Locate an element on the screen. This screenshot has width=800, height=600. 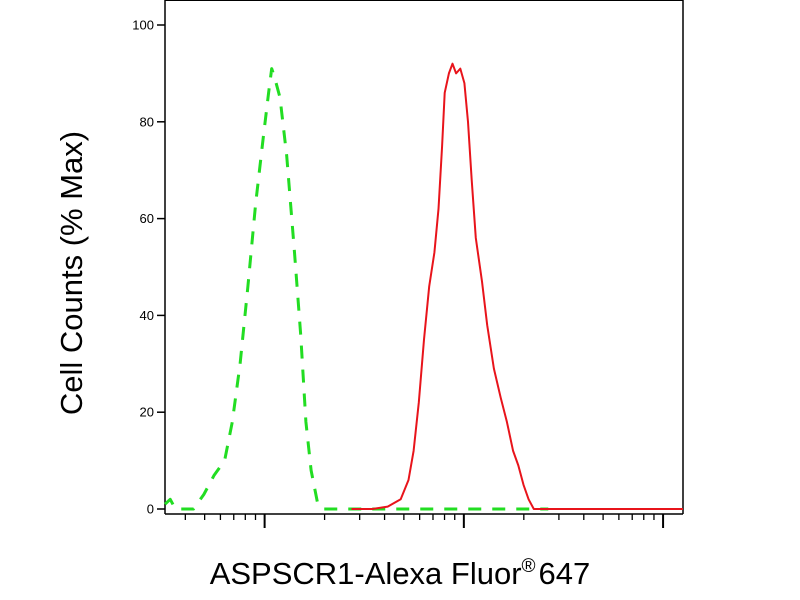
x-axis-title-suffix: 647 is located at coordinates (564, 573).